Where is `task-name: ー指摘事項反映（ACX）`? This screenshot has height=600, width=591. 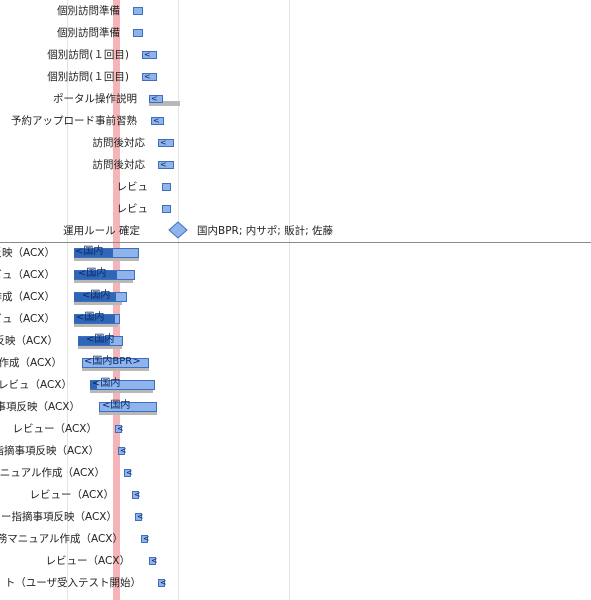 task-name: ー指摘事項反映（ACX） is located at coordinates (58, 517).